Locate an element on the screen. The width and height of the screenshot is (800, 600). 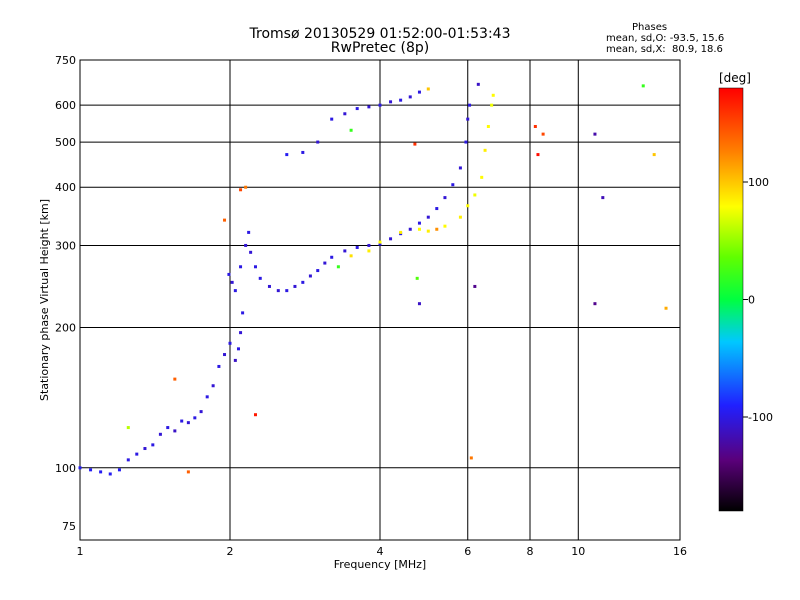
y-tick-label: 600 is located at coordinates (65, 105).